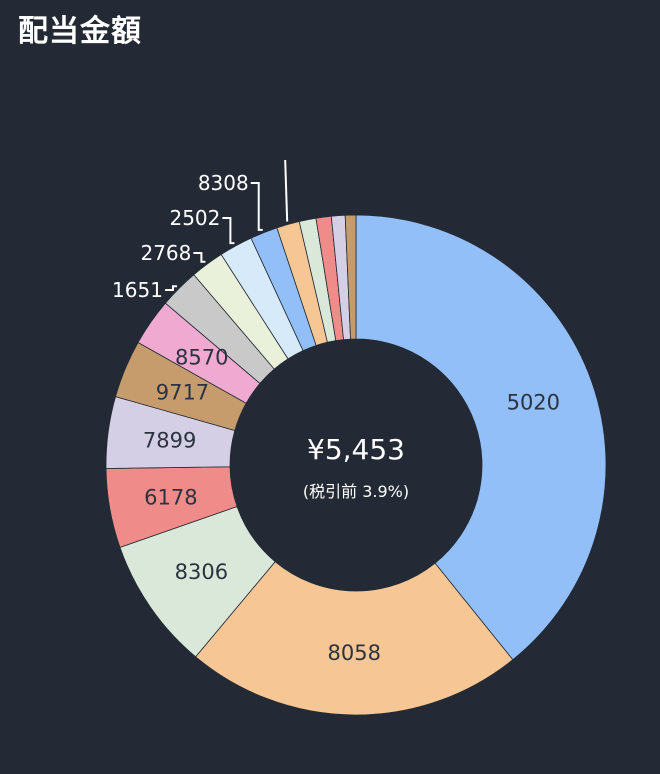  I want to click on data-label-7899: 7899, so click(169, 440).